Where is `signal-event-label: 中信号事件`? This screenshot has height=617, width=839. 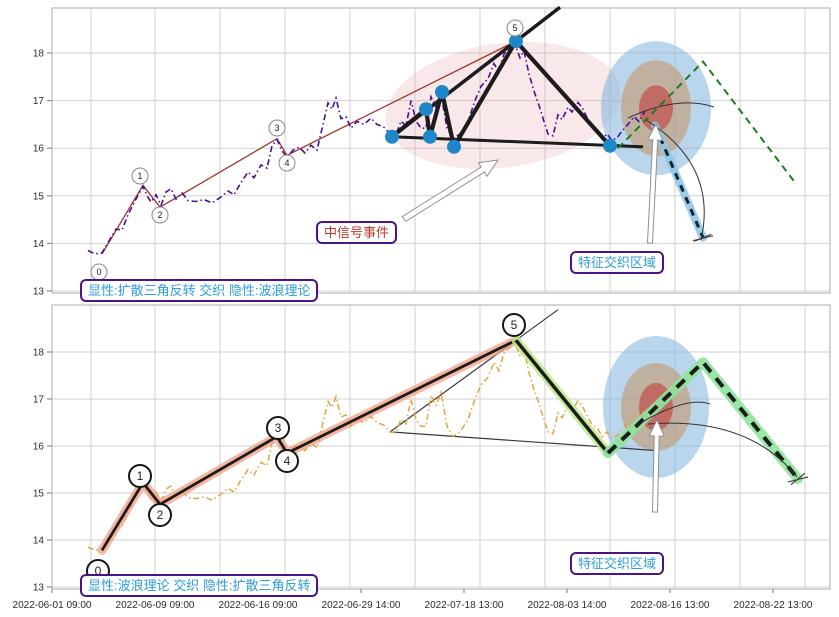 signal-event-label: 中信号事件 is located at coordinates (357, 232).